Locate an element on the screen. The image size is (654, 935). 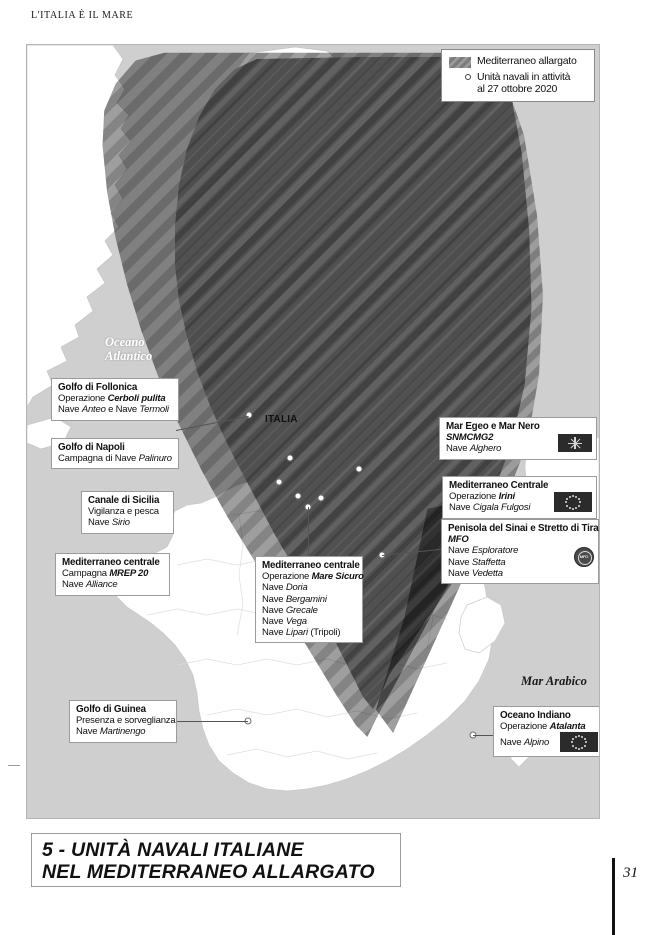
callout-line-1: Operazione Cerboli pulita is located at coordinates (112, 399).